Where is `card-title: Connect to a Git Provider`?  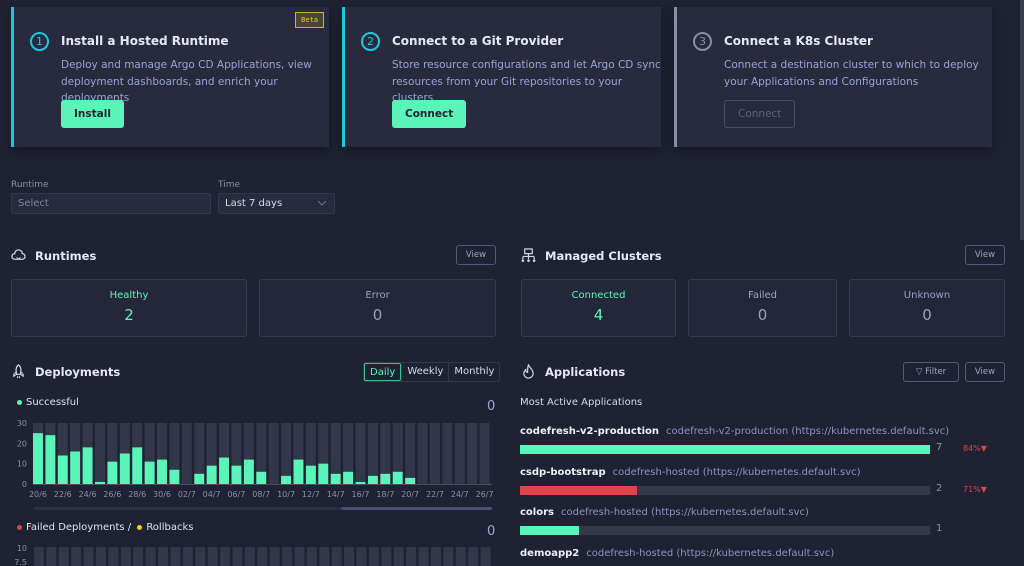 card-title: Connect to a Git Provider is located at coordinates (478, 41).